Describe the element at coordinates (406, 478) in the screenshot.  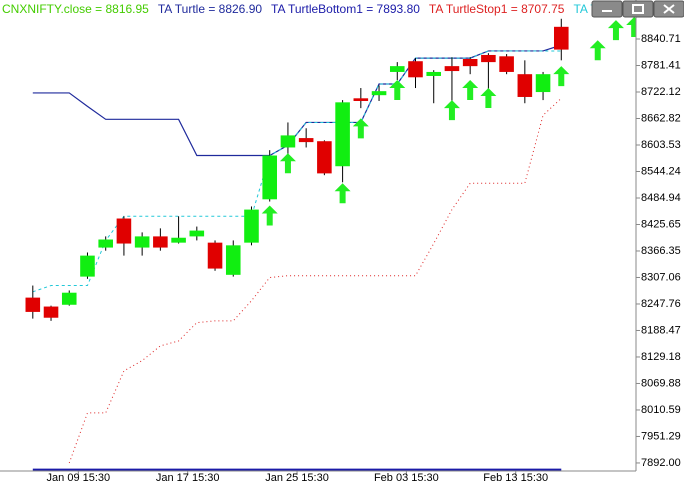
I see `x-tick-label: Feb 03 15:30` at that location.